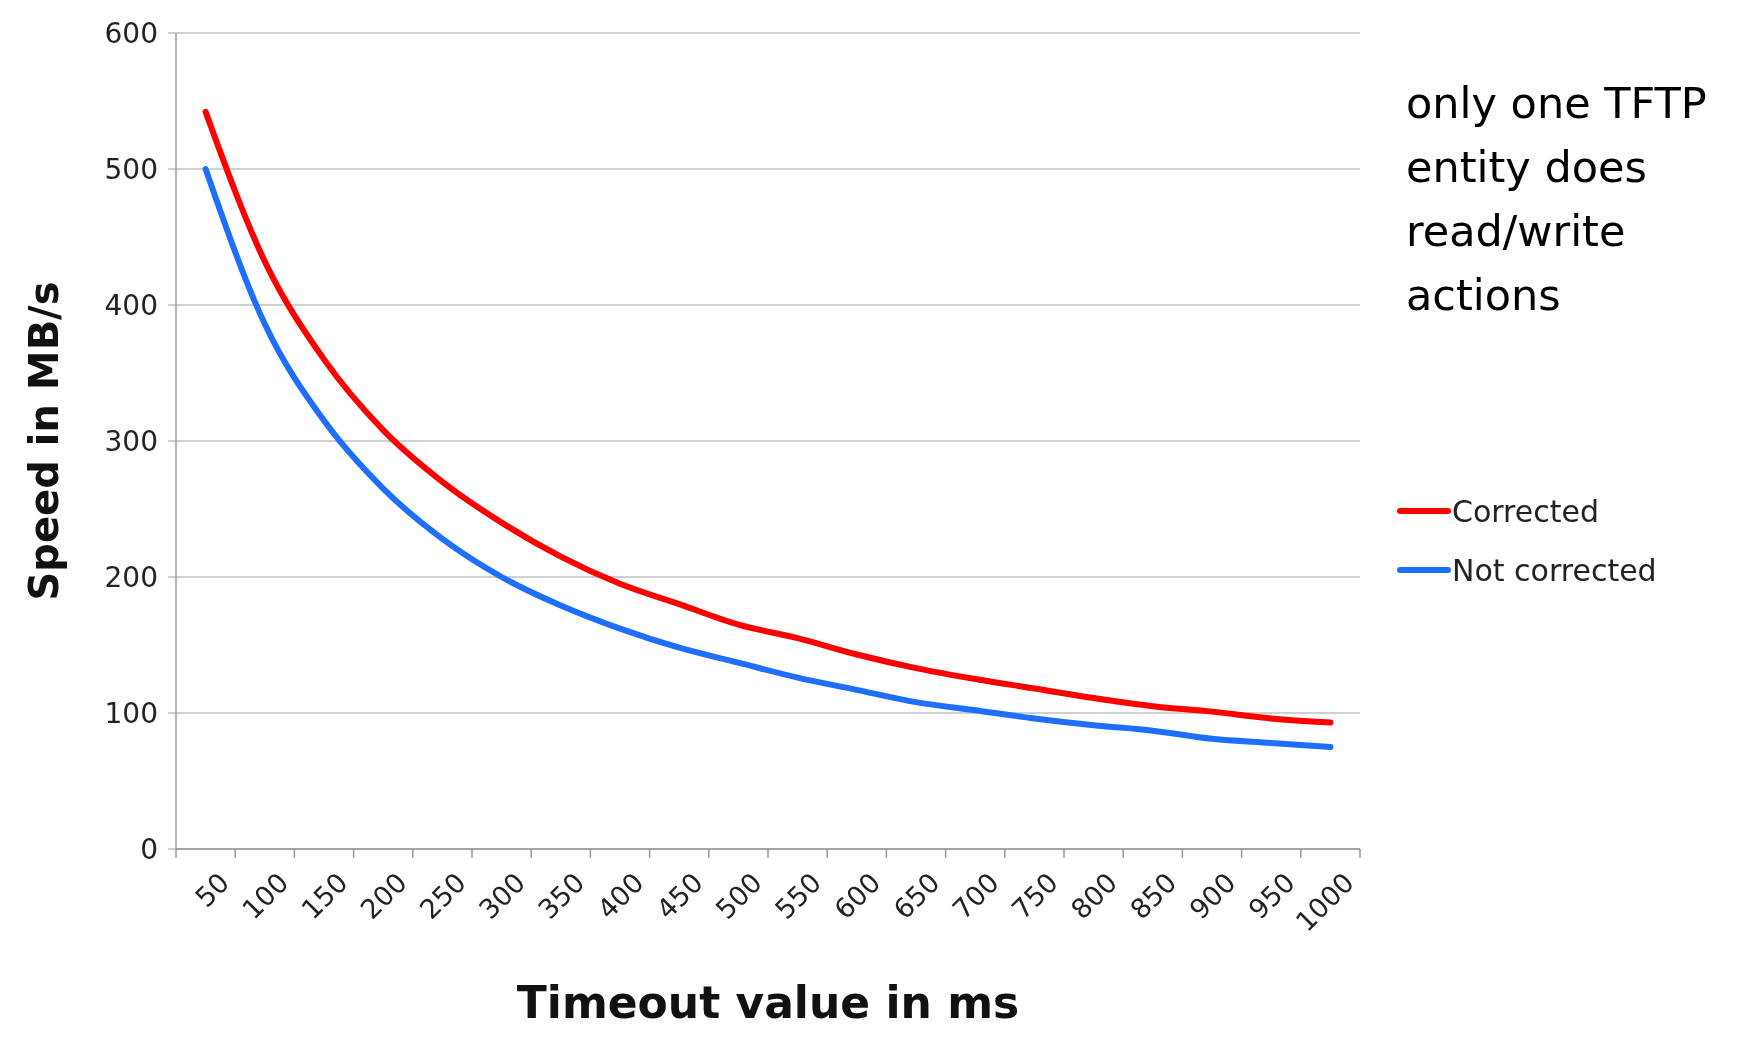 Image resolution: width=1748 pixels, height=1038 pixels. I want to click on x-tick-label: 900, so click(1212, 896).